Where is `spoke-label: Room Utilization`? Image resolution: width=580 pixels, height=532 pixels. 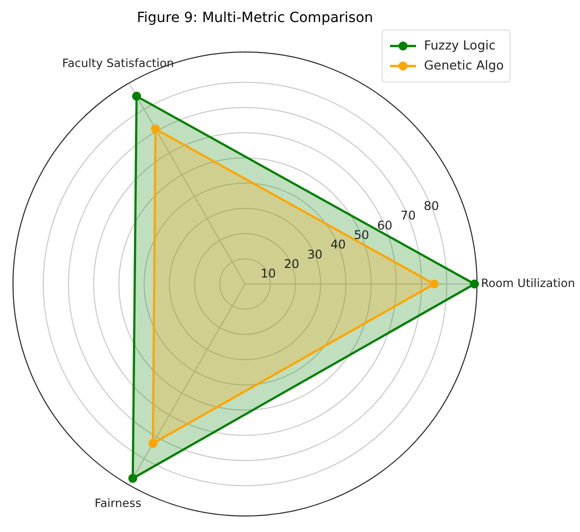
spoke-label: Room Utilization is located at coordinates (528, 283).